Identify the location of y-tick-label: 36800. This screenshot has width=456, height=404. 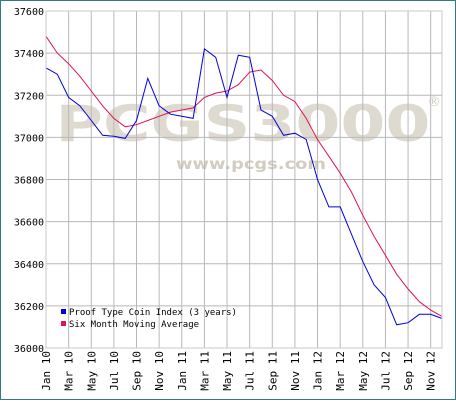
(29, 181).